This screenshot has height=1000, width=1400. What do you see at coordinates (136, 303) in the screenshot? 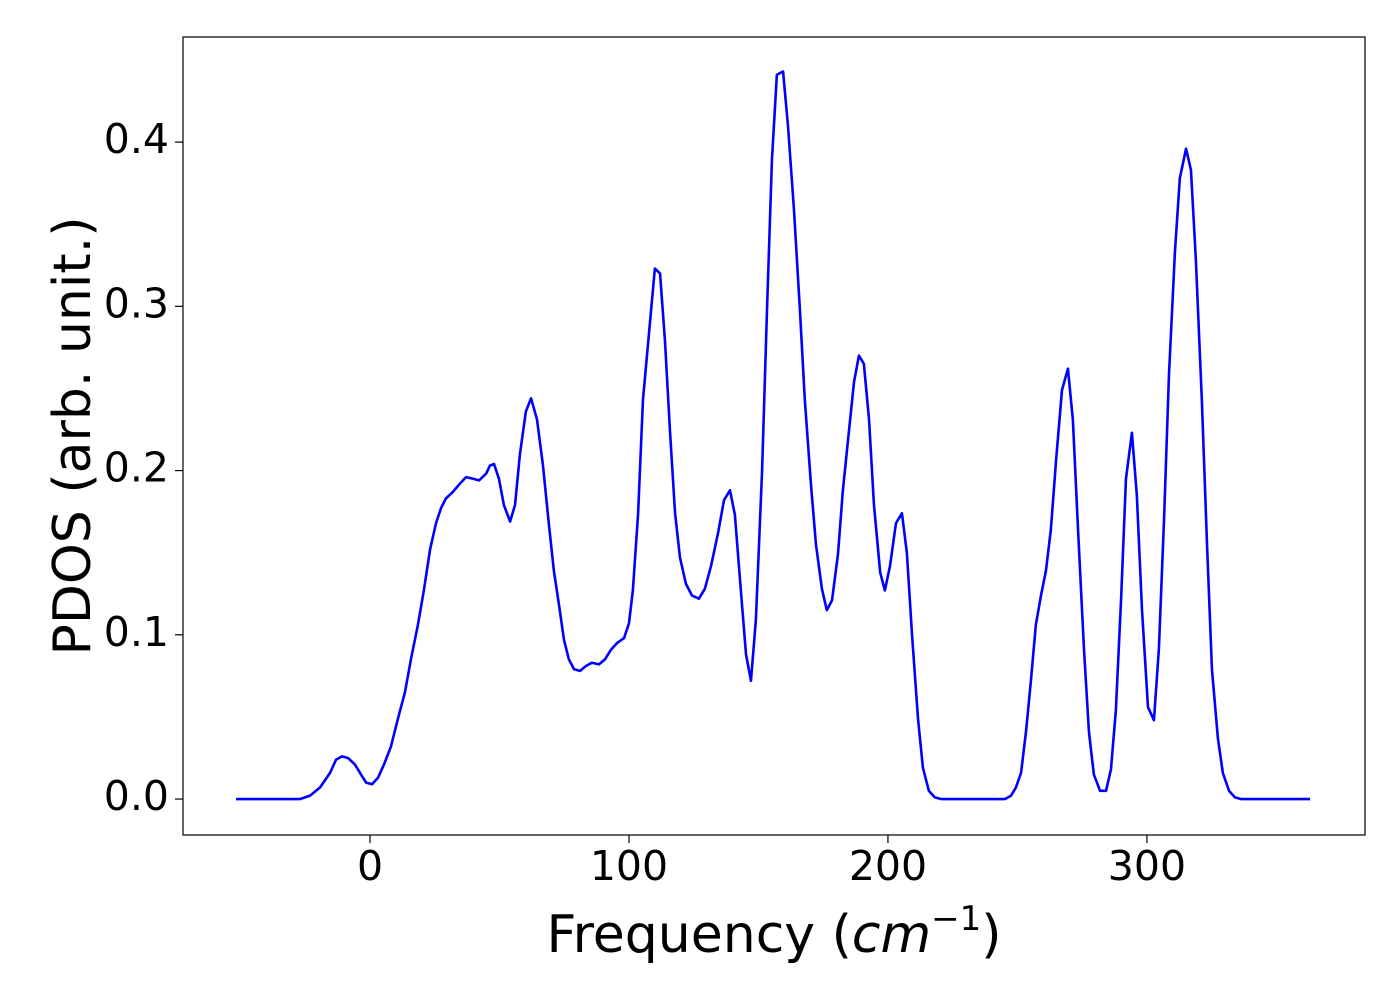
I see `y-tick-label: 0.3` at bounding box center [136, 303].